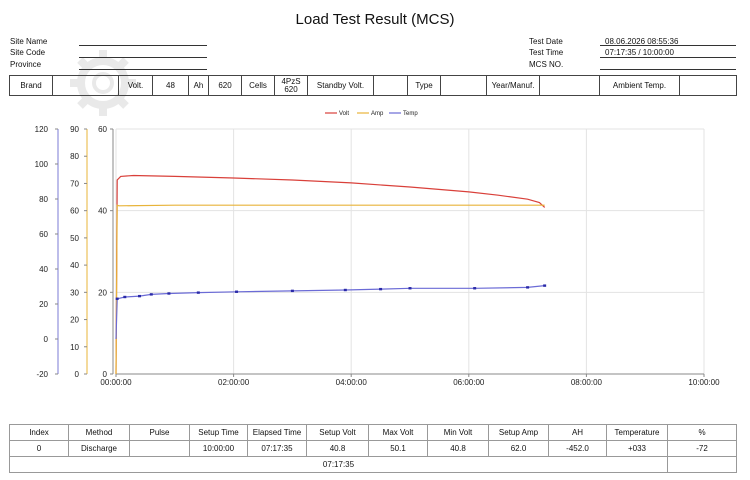  I want to click on year-manuf-label: Year/Manuf., so click(513, 85).